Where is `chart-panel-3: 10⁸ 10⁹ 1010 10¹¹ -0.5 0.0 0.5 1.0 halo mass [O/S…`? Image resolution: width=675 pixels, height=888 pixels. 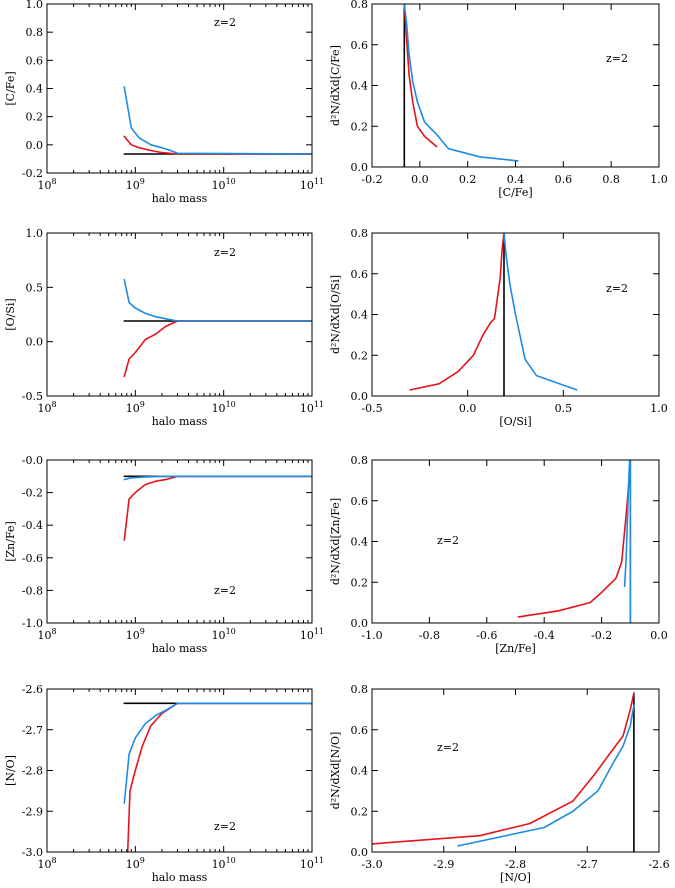 chart-panel-3: 10⁸ 10⁹ 1010 10¹¹ -0.5 0.0 0.5 1.0 halo mass [O/S… is located at coordinates (164, 327).